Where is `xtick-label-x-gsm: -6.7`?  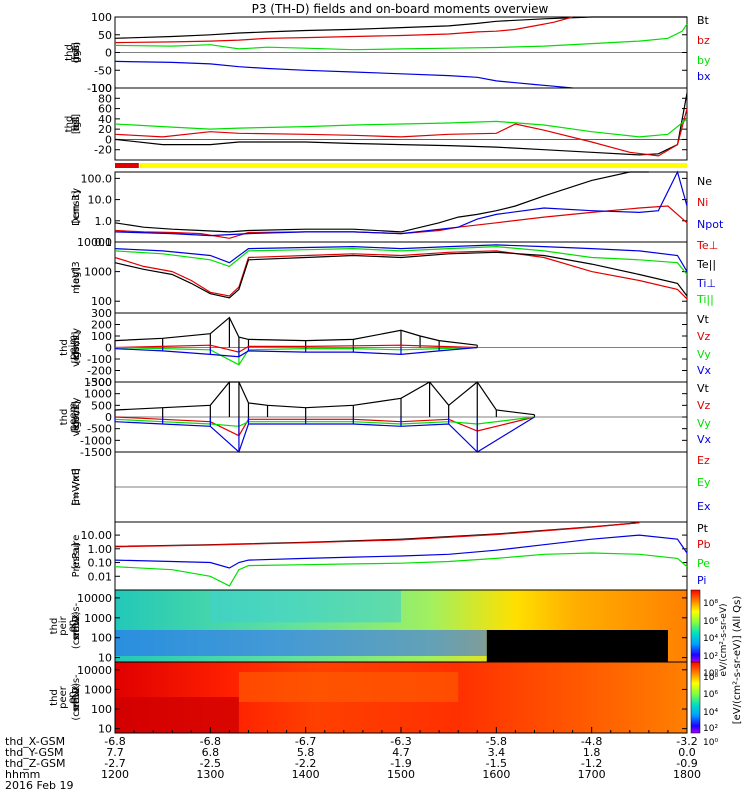 xtick-label-x-gsm: -6.7 is located at coordinates (305, 741).